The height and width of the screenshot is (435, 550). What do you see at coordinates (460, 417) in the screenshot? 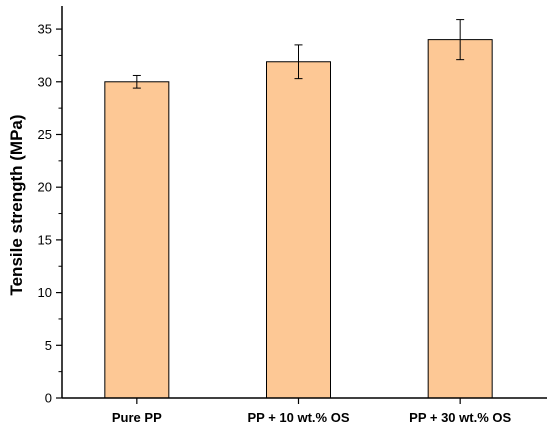
I see `x-tick-label-2: PP + 30 wt.% OS` at bounding box center [460, 417].